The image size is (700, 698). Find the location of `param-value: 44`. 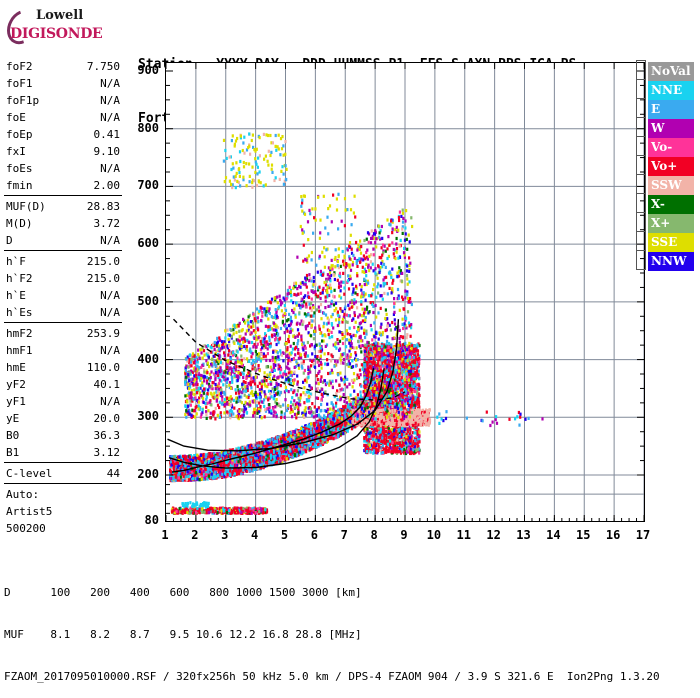

param-value: 44 is located at coordinates (113, 473).